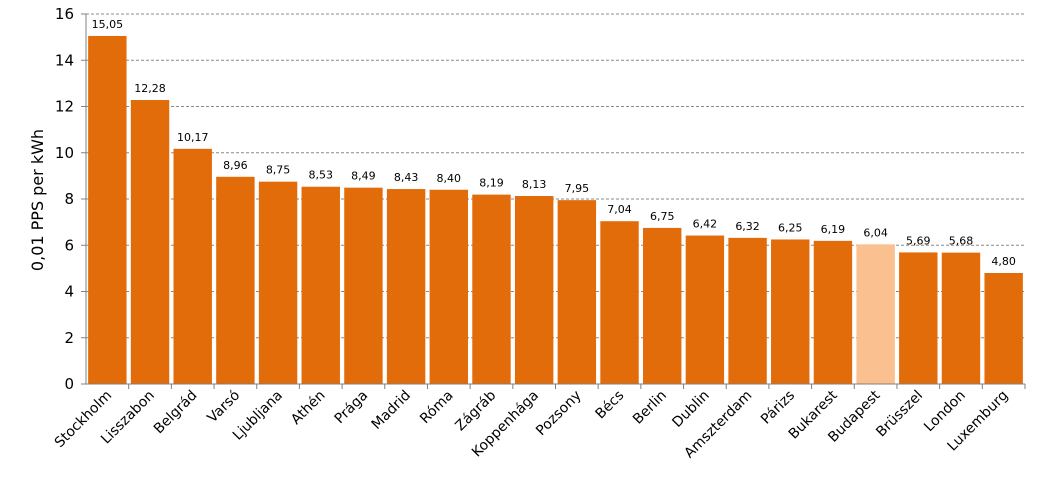 This screenshot has height=504, width=1041. Describe the element at coordinates (69, 292) in the screenshot. I see `y-tick-label: 4` at that location.